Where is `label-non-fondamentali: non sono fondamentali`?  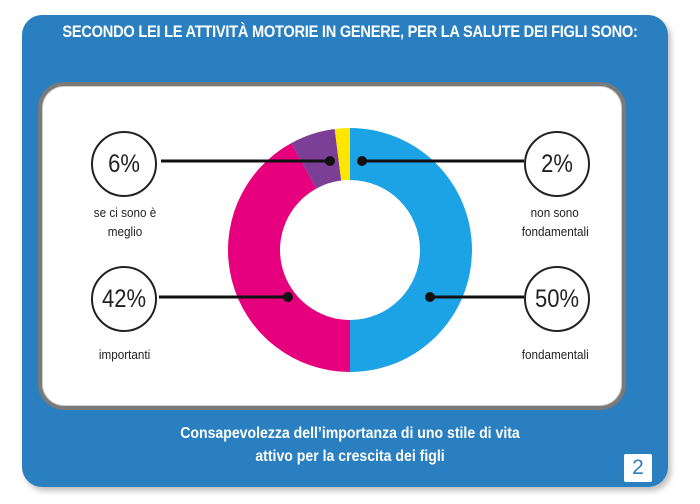
label-non-fondamentali: non sono fondamentali is located at coordinates (555, 222).